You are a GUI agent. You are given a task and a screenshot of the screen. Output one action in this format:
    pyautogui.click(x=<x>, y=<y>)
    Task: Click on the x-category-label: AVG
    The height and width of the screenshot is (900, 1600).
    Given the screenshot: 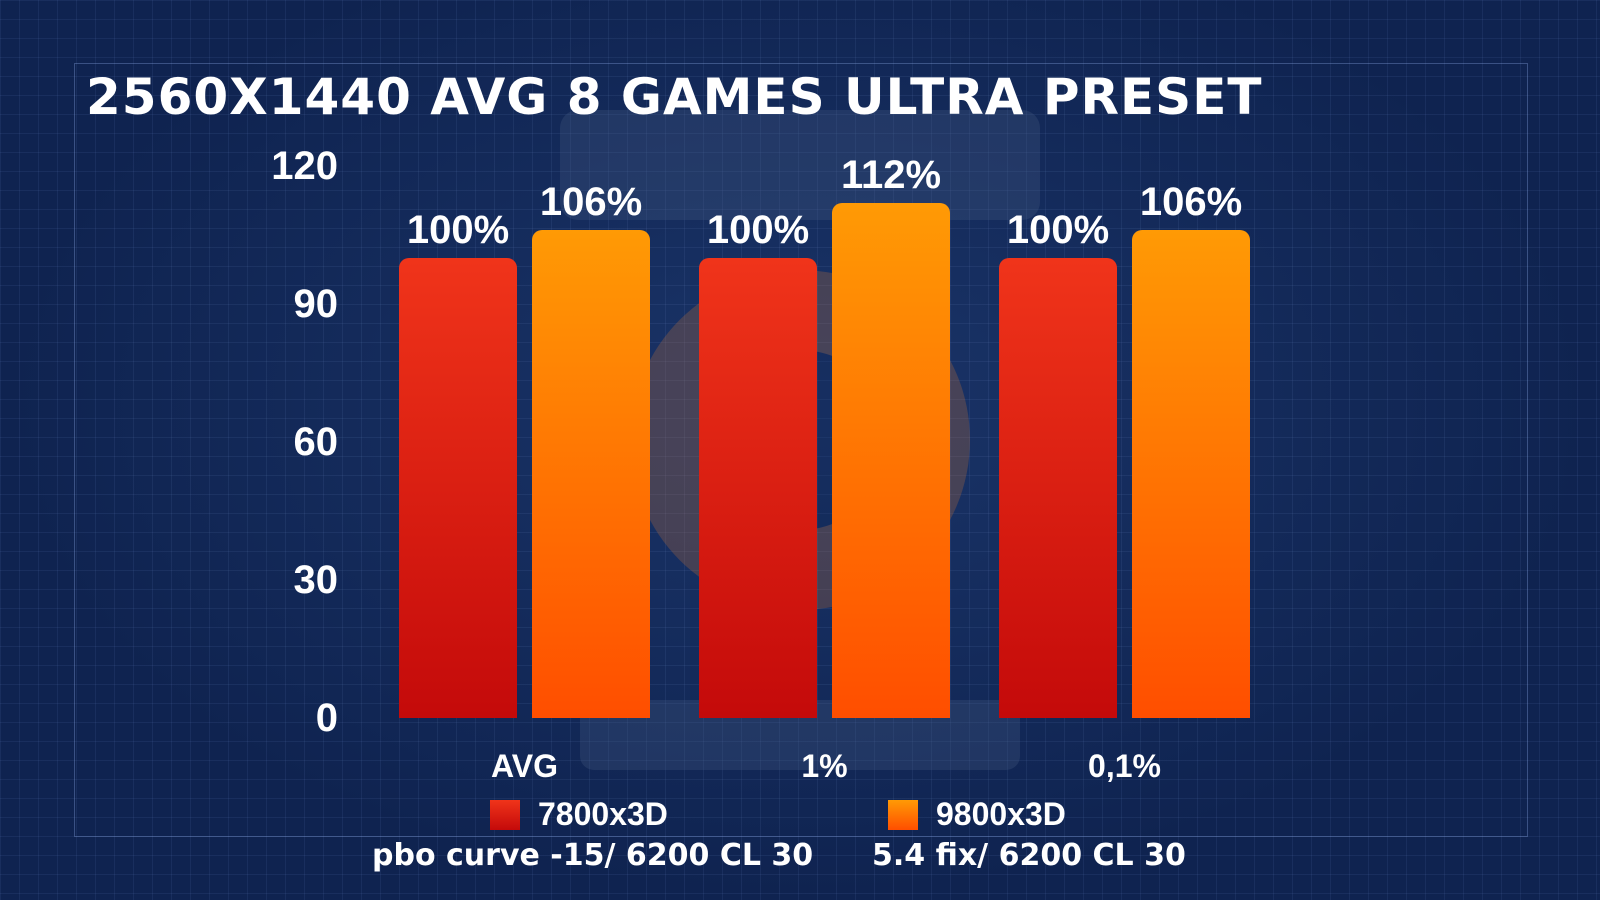 What is the action you would take?
    pyautogui.click(x=524, y=766)
    